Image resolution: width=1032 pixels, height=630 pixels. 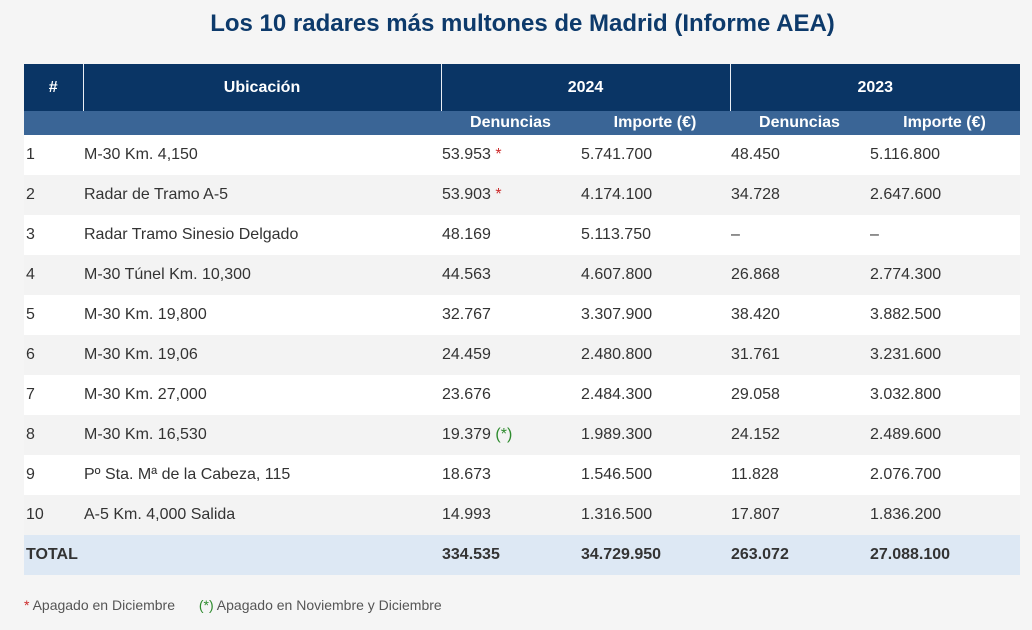 I want to click on table-header-row: # Ubicación 2024 2023, so click(x=522, y=87).